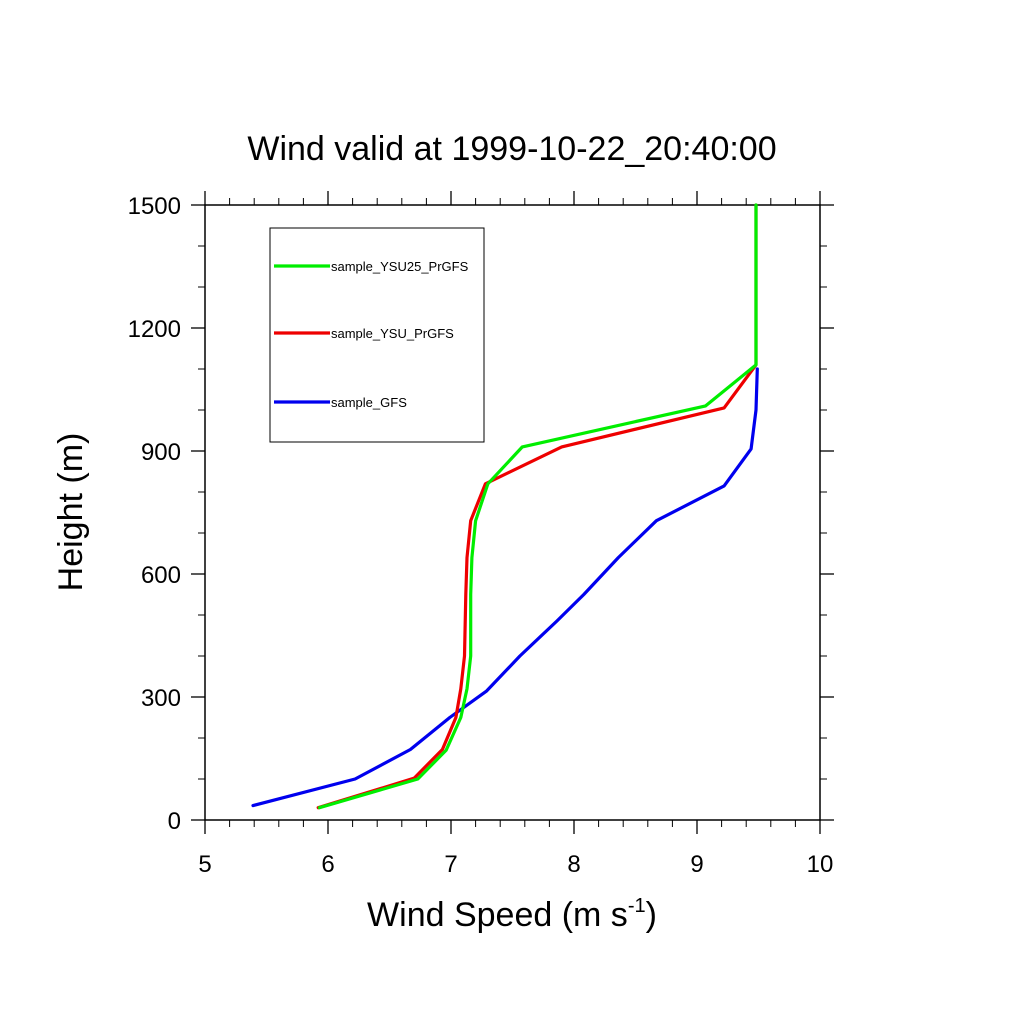 The width and height of the screenshot is (1024, 1024). What do you see at coordinates (696, 864) in the screenshot?
I see `x-tick-label: 9` at bounding box center [696, 864].